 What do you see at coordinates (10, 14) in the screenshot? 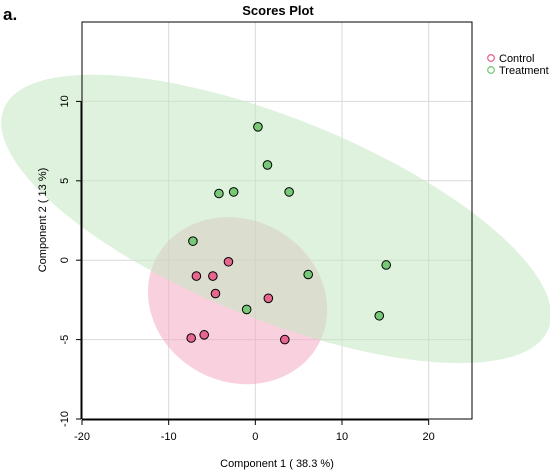
I see `panel-label: a.` at bounding box center [10, 14].